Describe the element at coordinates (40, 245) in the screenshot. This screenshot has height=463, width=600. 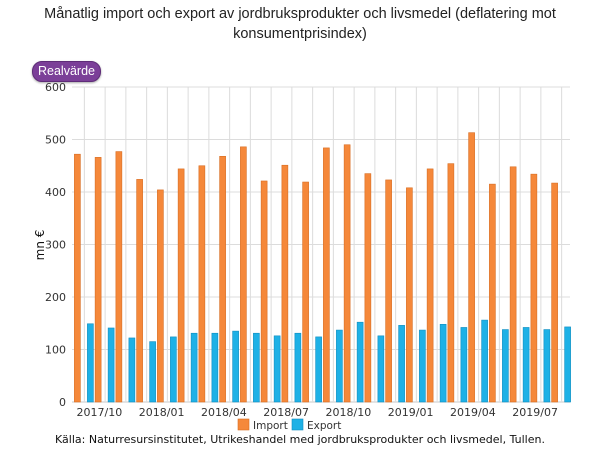
I see `y-axis-label: mn €` at that location.